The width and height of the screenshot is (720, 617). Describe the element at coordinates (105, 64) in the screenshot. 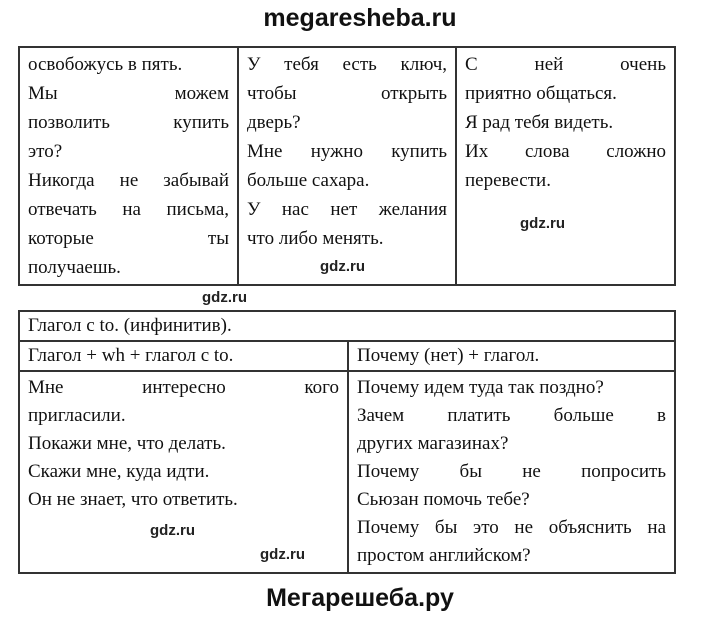

I see `text-line: освобожусь в пять.` at that location.